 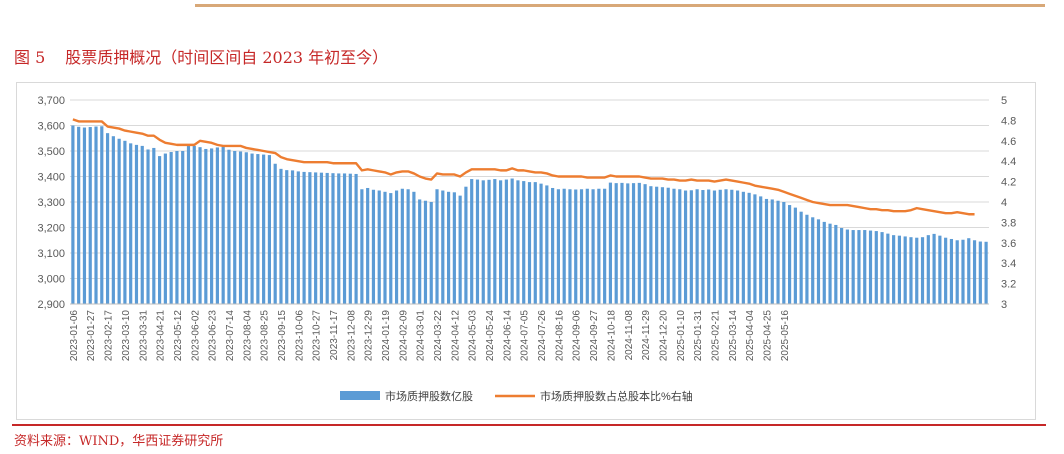 What do you see at coordinates (386, 336) in the screenshot?
I see `x-tick-label: 2024-01-19` at bounding box center [386, 336].